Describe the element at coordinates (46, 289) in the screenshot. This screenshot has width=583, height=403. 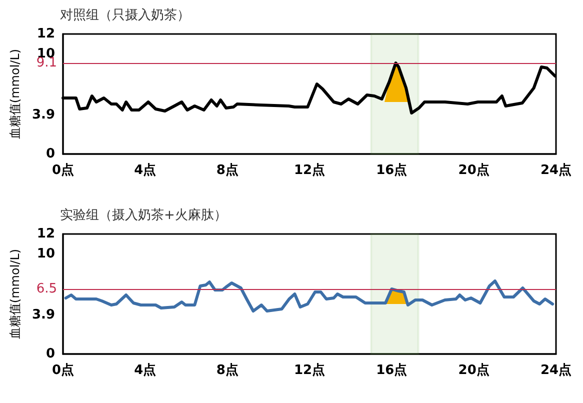
I see `ref-line-label: 6.5` at that location.